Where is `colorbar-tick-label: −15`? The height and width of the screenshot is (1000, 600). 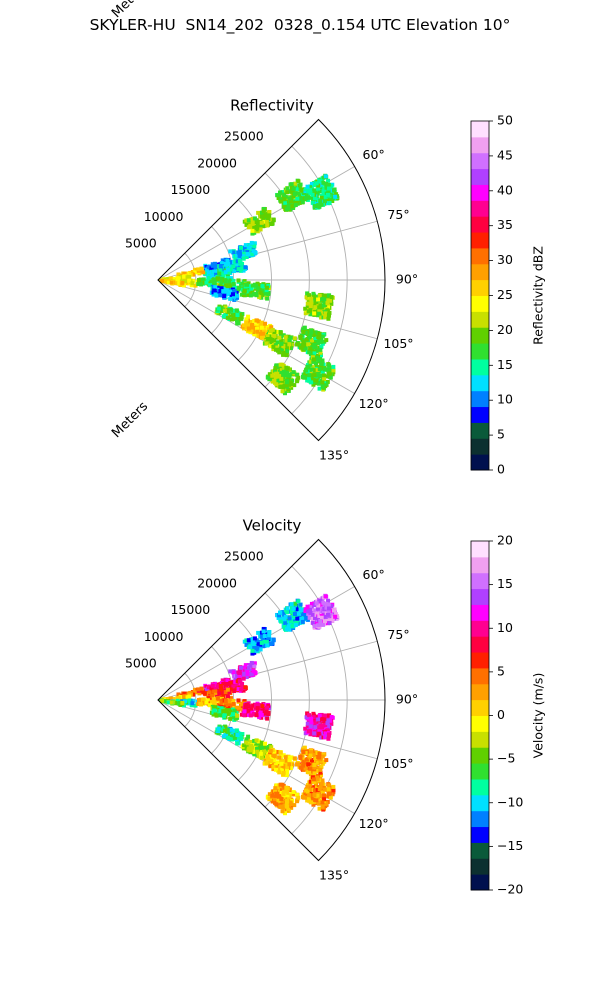 colorbar-tick-label: −15 is located at coordinates (510, 845).